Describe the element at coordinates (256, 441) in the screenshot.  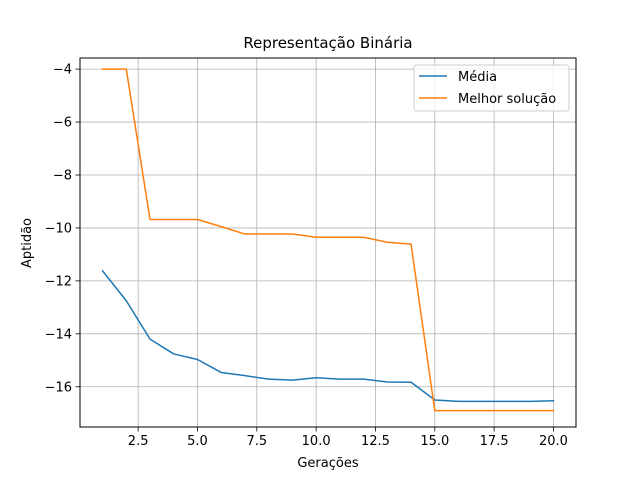
I see `x-tick-label: 7.5` at that location.